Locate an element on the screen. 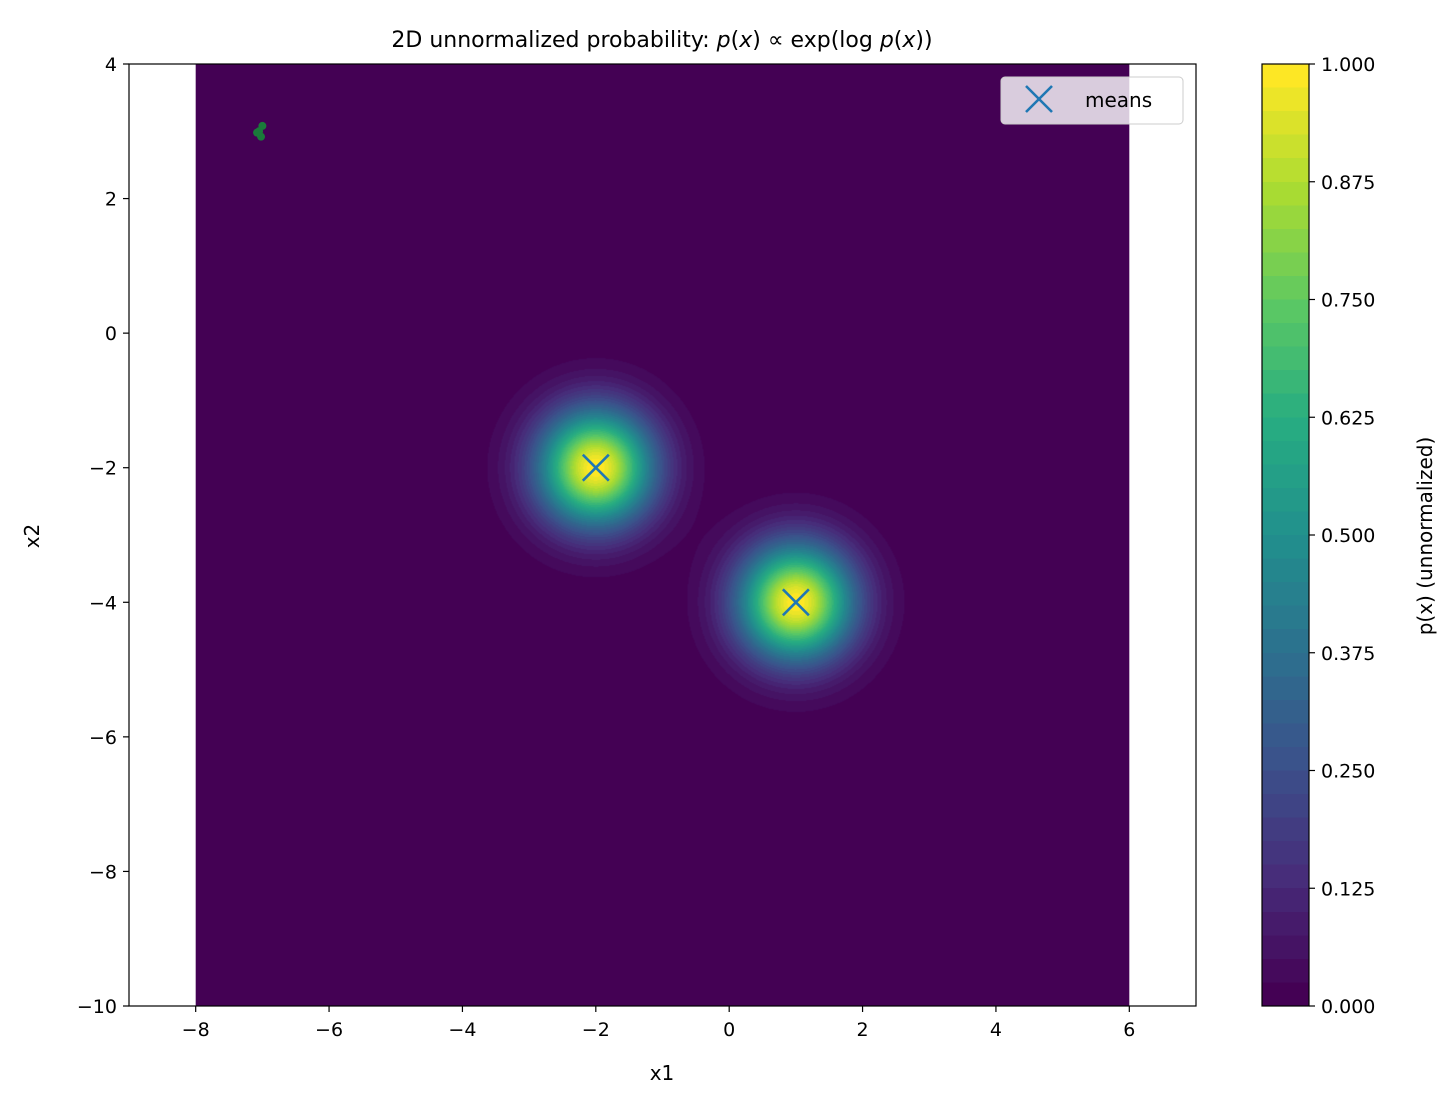  colorbar-tick-label: 0.125 is located at coordinates (1348, 889).